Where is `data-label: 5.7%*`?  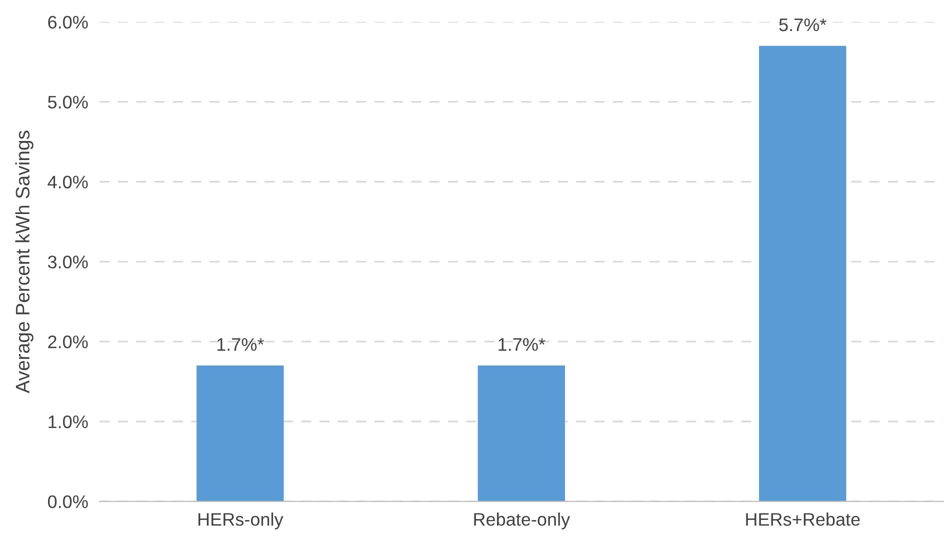
data-label: 5.7%* is located at coordinates (802, 25).